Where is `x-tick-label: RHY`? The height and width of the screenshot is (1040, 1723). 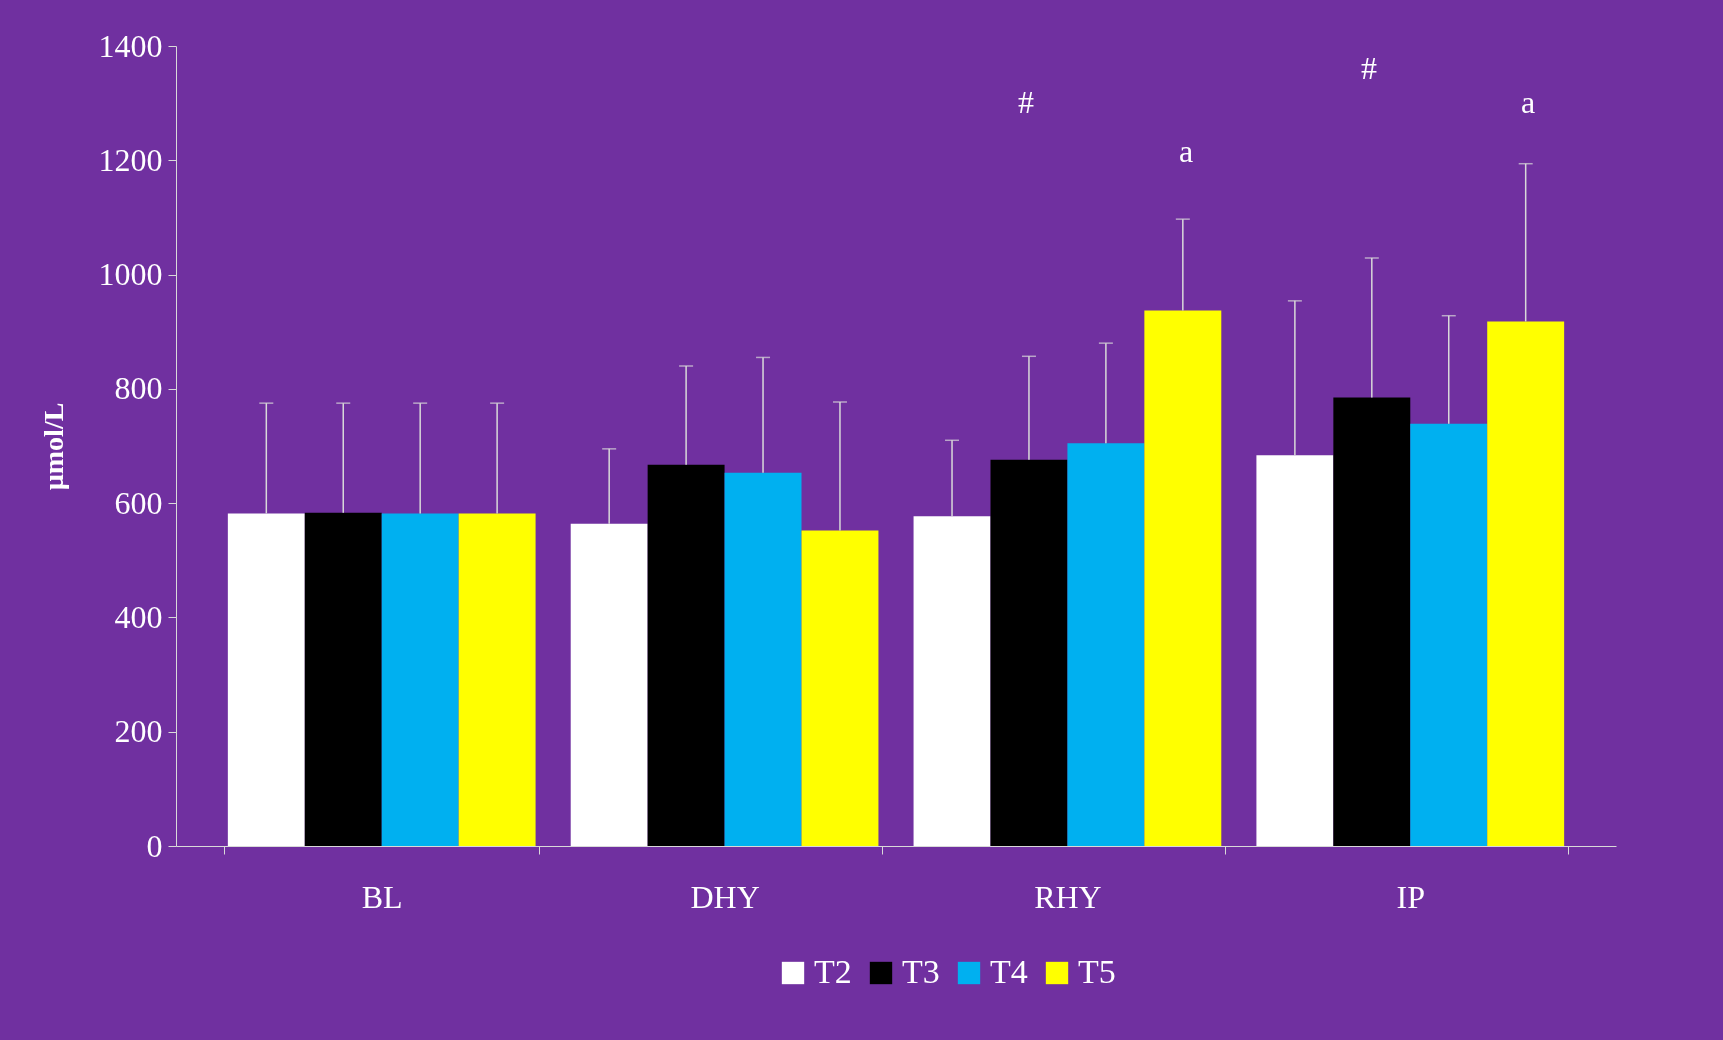
x-tick-label: RHY is located at coordinates (1068, 896).